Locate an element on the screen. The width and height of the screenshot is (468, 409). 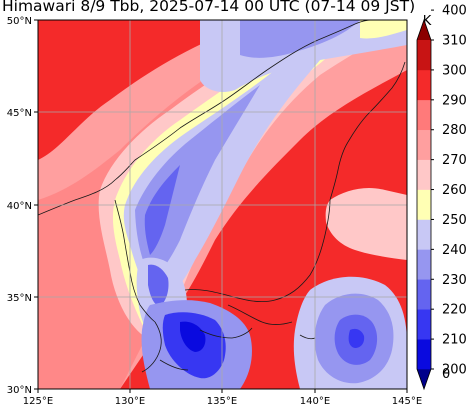
x-tick-label: 140°E is located at coordinates (315, 401).